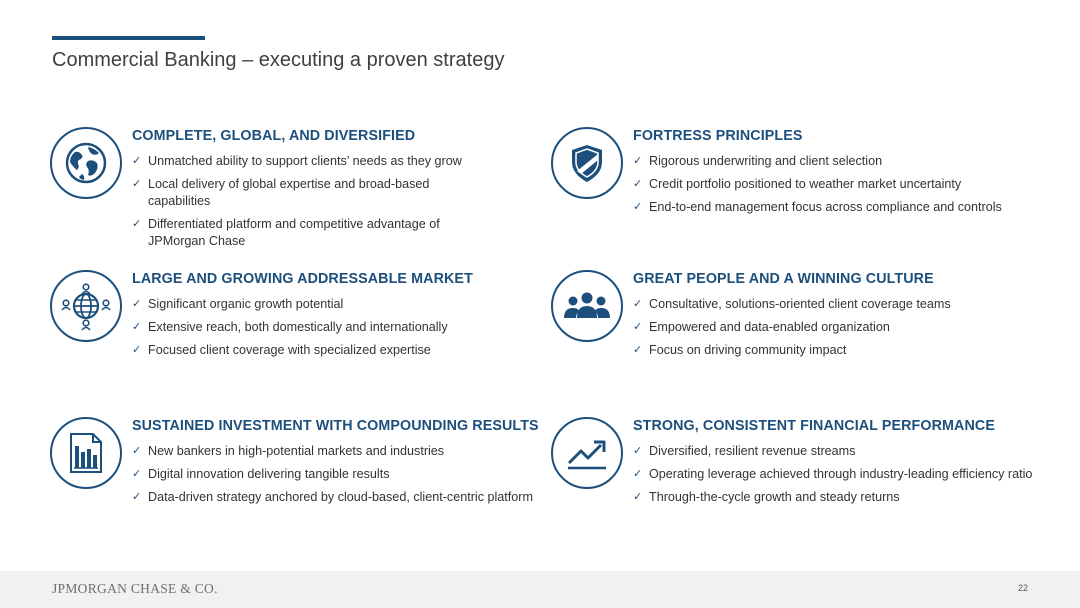 The image size is (1080, 608). I want to click on footer: JPMORGAN CHASE & CO. 22, so click(540, 589).